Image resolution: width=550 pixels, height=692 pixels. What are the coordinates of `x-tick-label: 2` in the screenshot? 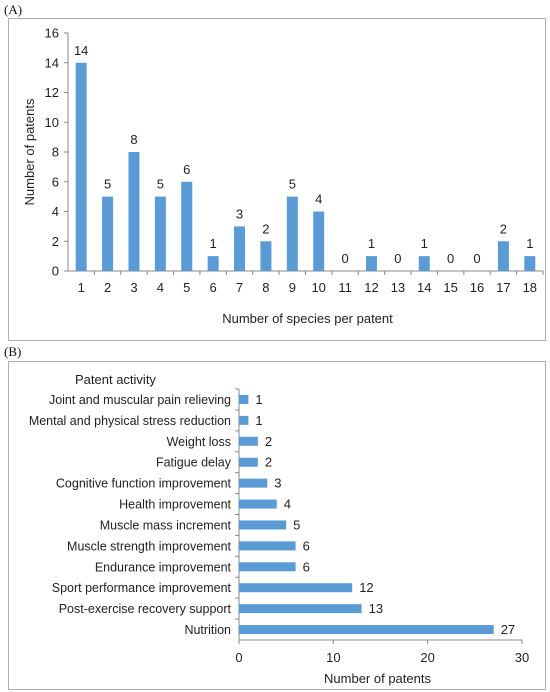 It's located at (107, 287).